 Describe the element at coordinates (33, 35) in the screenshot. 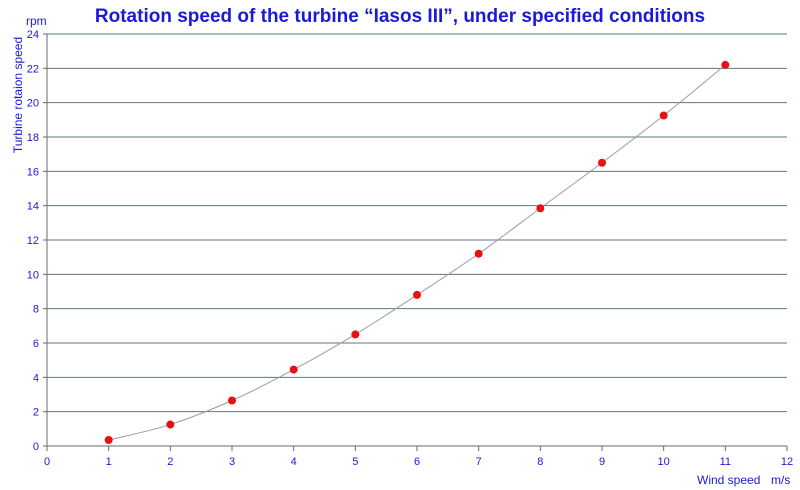

I see `y-tick-label: 24` at that location.